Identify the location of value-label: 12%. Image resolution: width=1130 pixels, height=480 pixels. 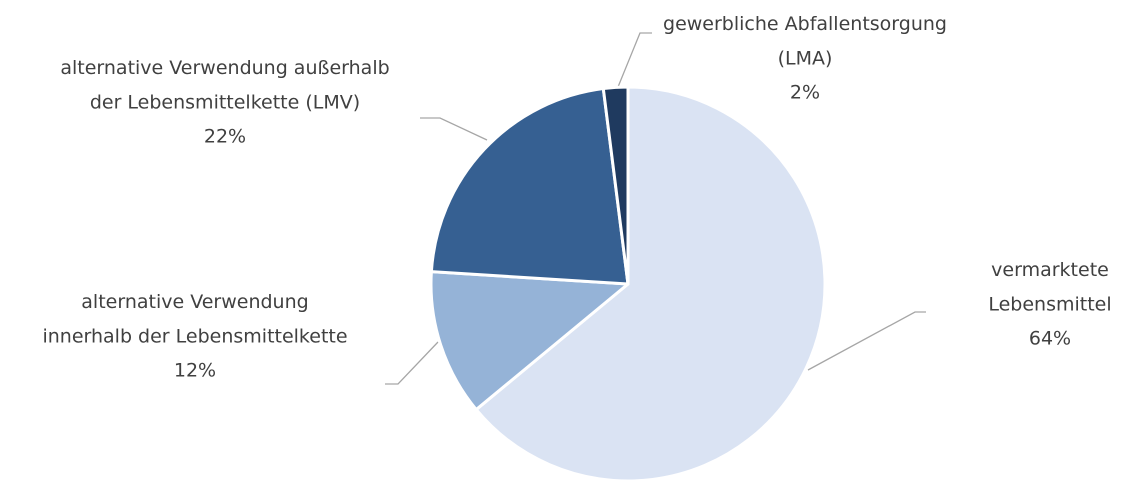
(195, 371).